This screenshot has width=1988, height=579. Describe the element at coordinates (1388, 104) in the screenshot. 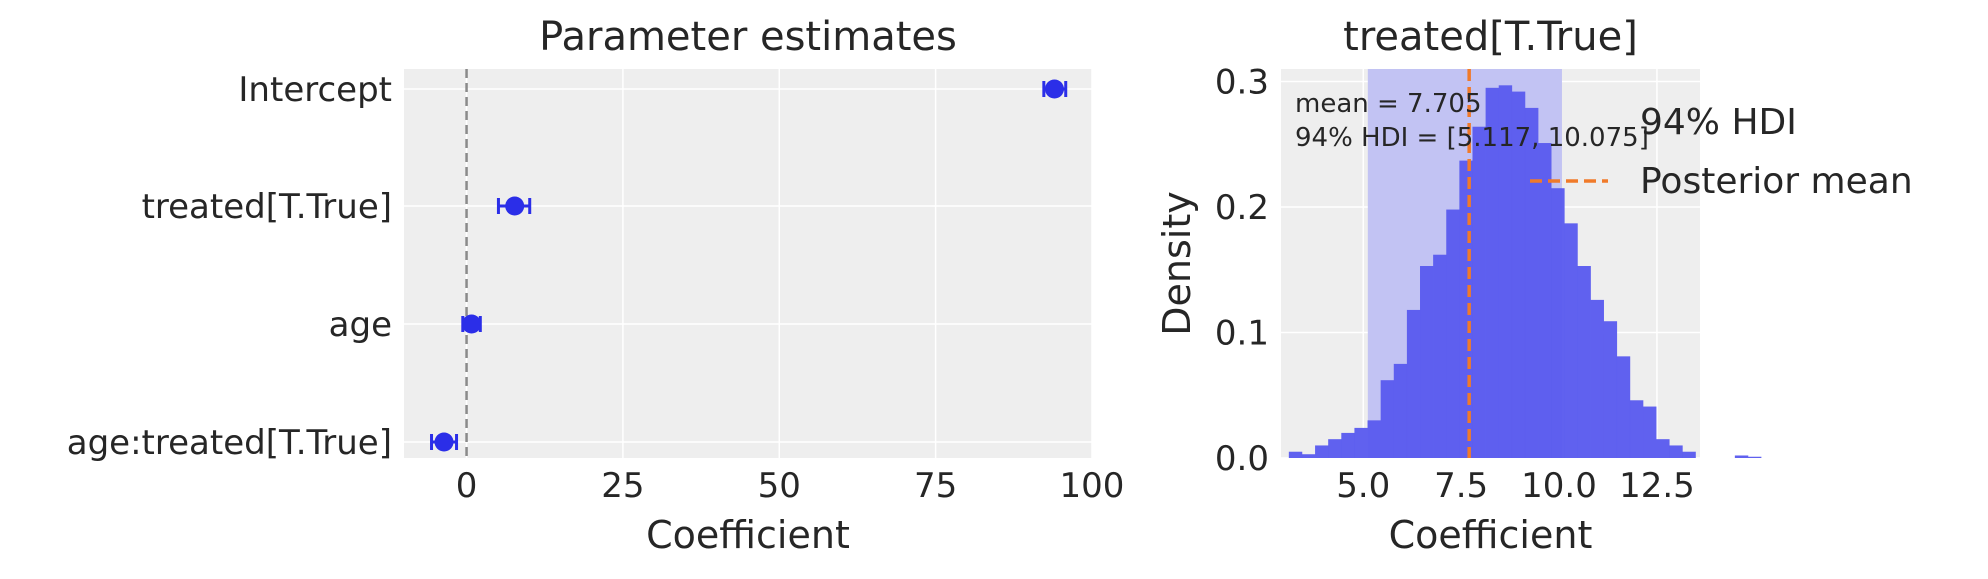

I see `mean-annotation: mean = 7.705` at that location.